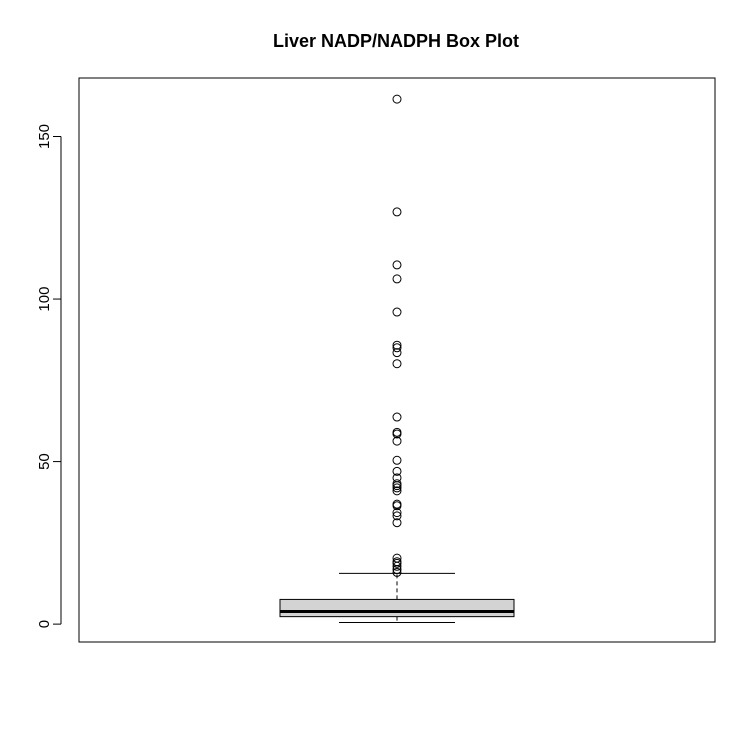 The height and width of the screenshot is (741, 755). What do you see at coordinates (44, 461) in the screenshot?
I see `y-tick-label: 50` at bounding box center [44, 461].